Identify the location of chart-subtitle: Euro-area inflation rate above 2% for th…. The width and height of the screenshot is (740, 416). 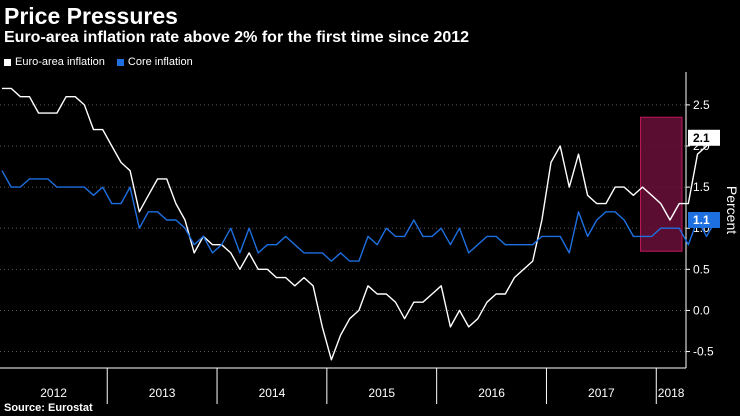
(237, 37).